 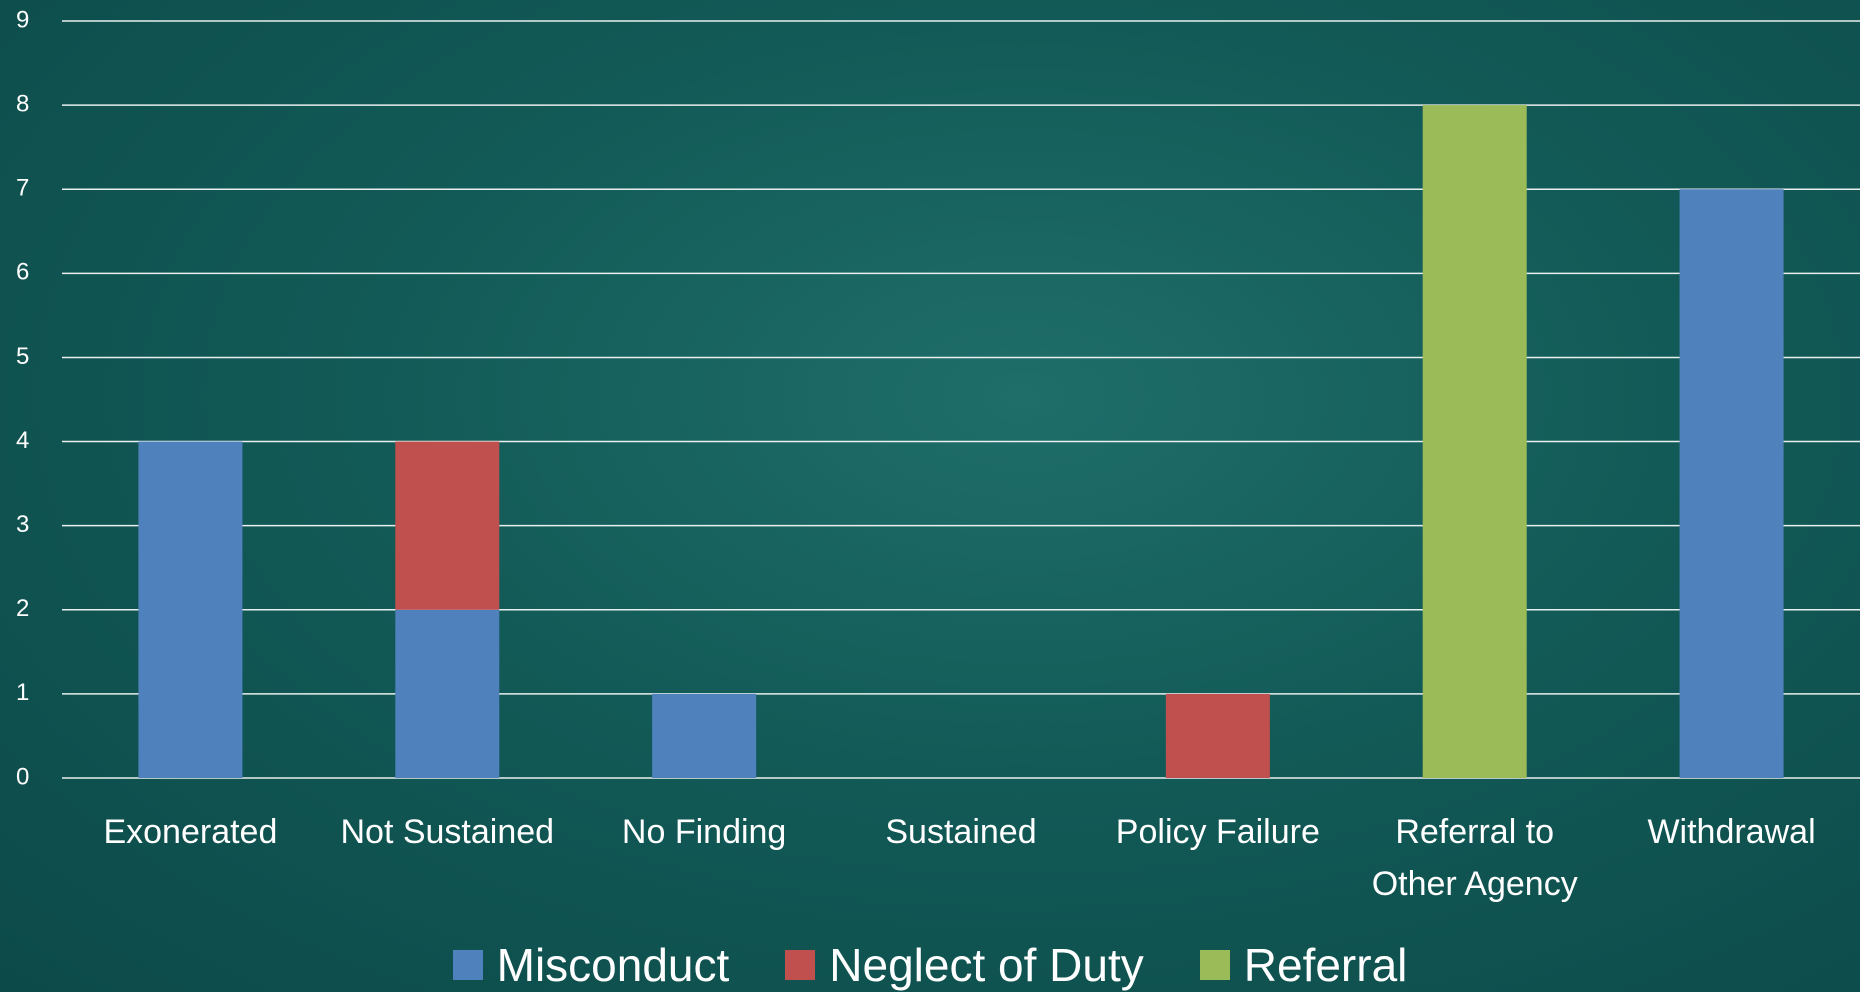 I want to click on x-tick-label: Not Sustained, so click(x=447, y=832).